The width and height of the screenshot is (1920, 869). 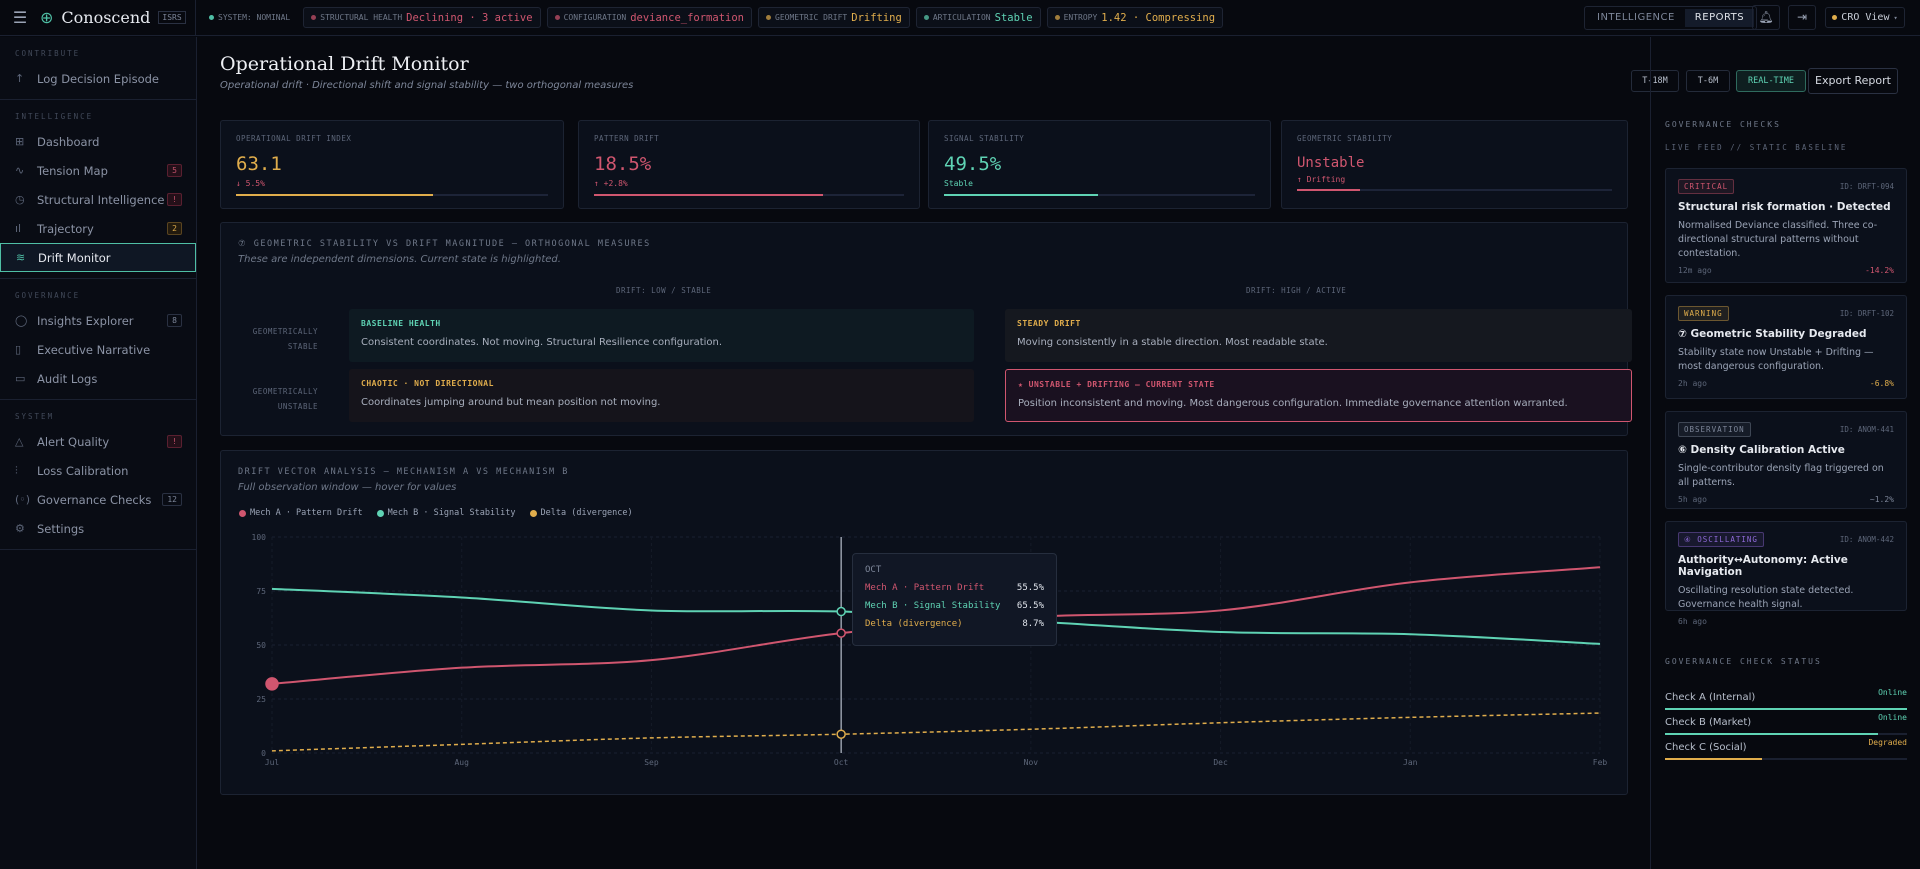 I want to click on tab-intelligence: INTELLIGENCE, so click(x=1636, y=17).